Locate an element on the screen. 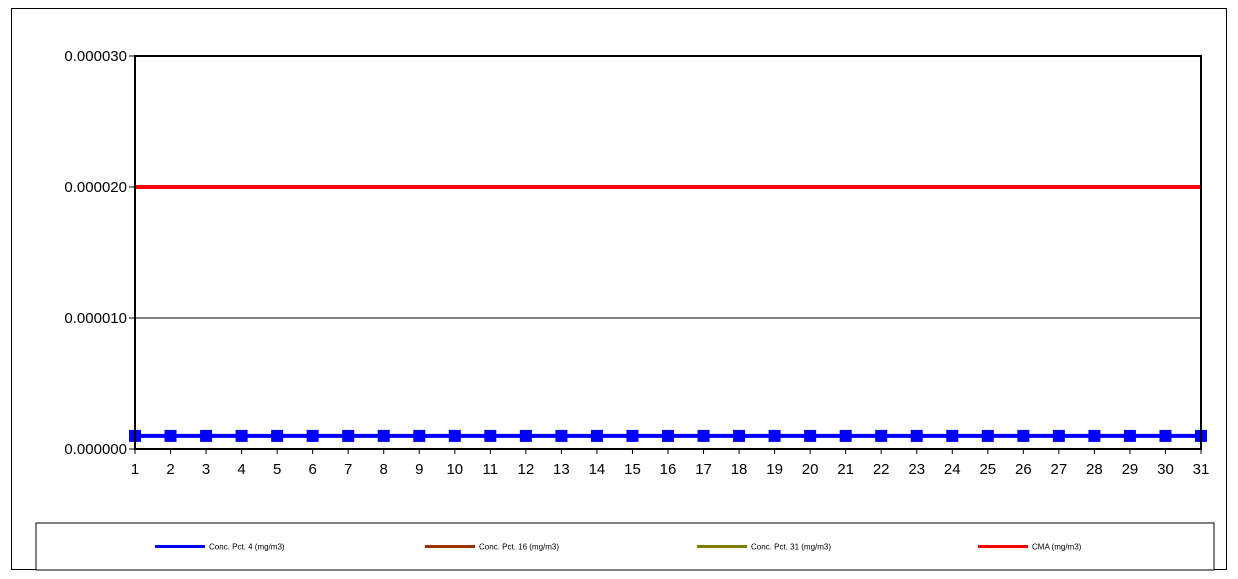 The height and width of the screenshot is (579, 1238). y-tick-label: 0.000020 is located at coordinates (95, 187).